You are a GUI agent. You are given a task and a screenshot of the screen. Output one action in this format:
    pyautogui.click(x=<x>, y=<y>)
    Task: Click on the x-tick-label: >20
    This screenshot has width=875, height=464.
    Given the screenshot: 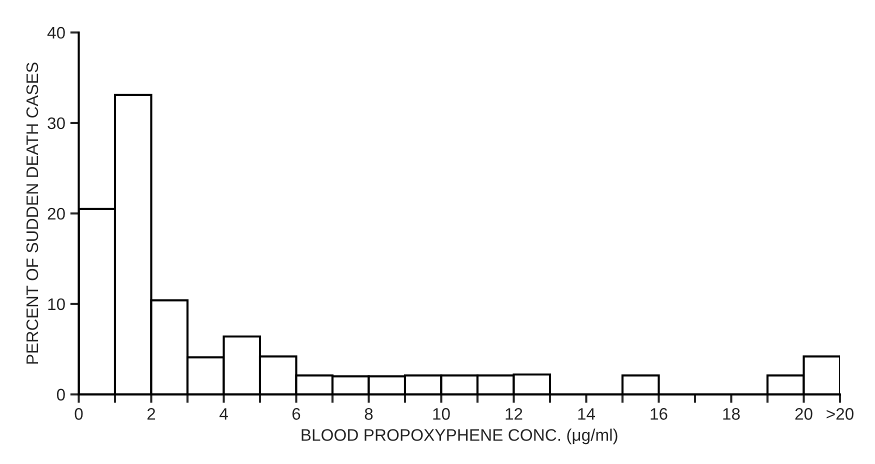 What is the action you would take?
    pyautogui.click(x=840, y=414)
    